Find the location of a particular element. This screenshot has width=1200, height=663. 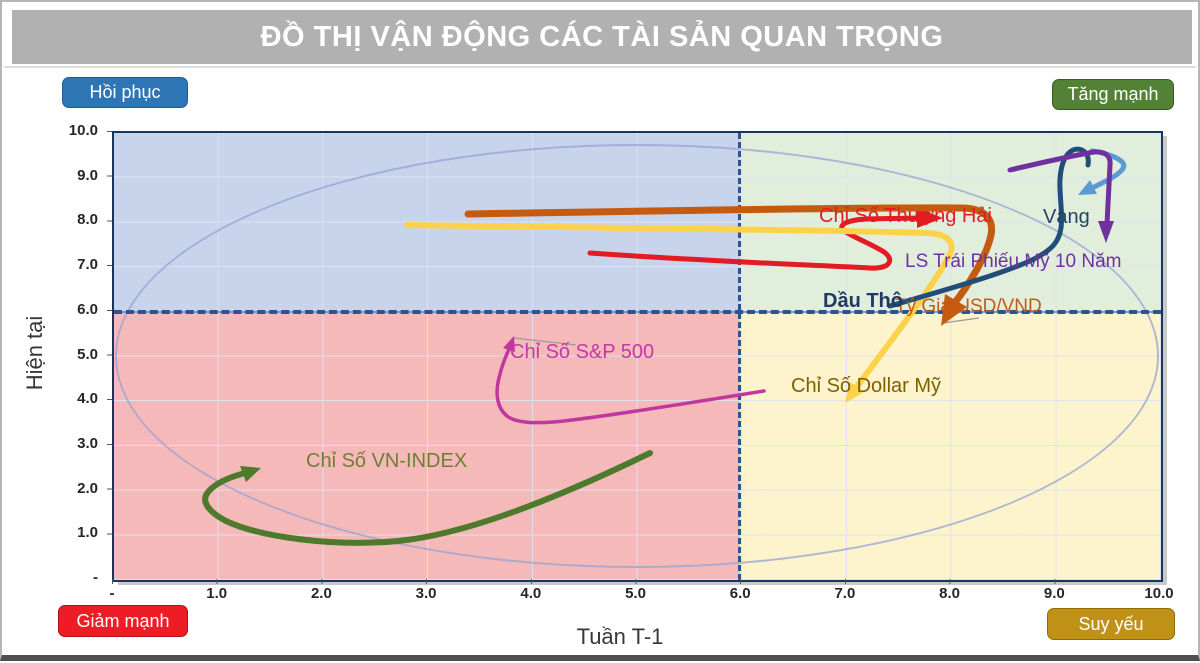

y-tick-label: 4.0 is located at coordinates (87, 399).